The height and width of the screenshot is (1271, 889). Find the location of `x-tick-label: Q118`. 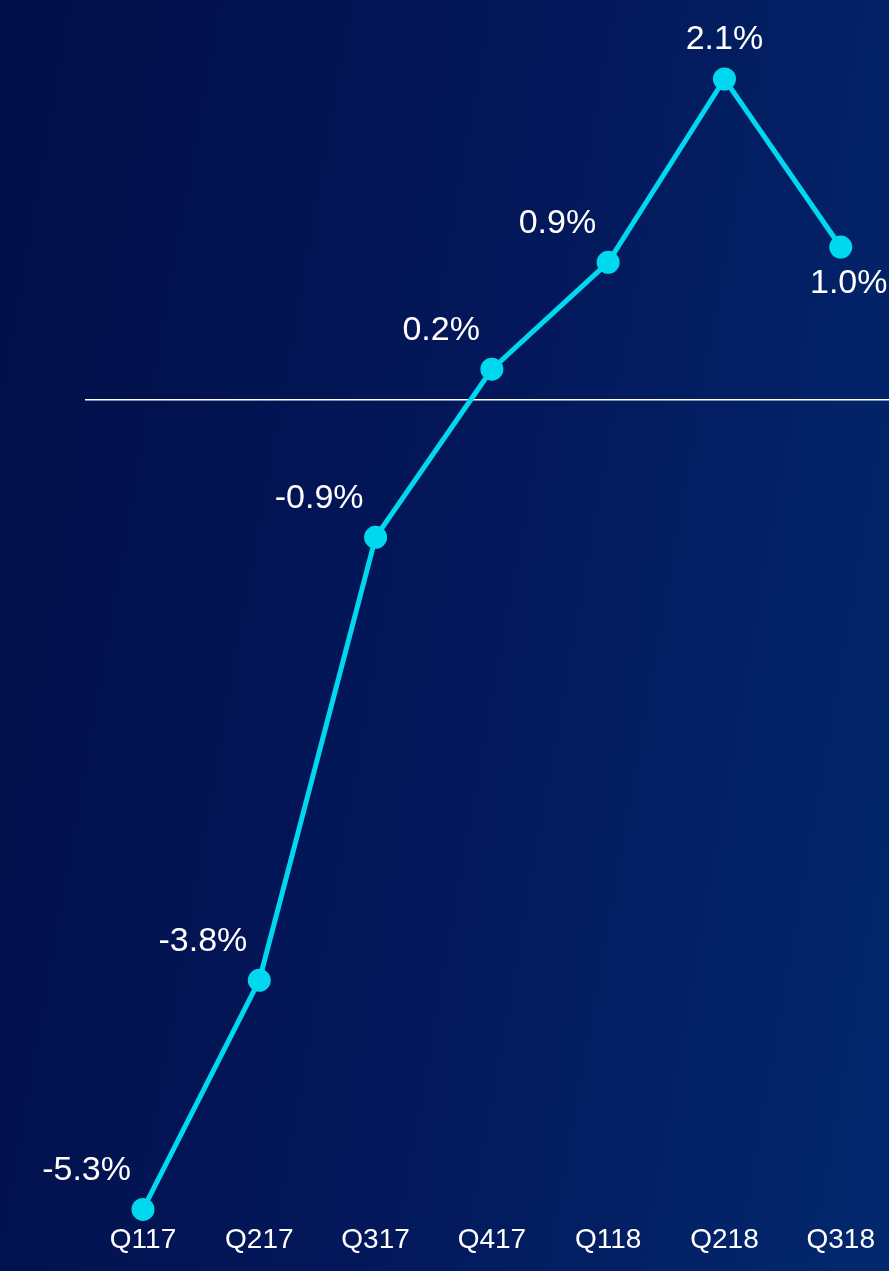

x-tick-label: Q118 is located at coordinates (608, 1238).